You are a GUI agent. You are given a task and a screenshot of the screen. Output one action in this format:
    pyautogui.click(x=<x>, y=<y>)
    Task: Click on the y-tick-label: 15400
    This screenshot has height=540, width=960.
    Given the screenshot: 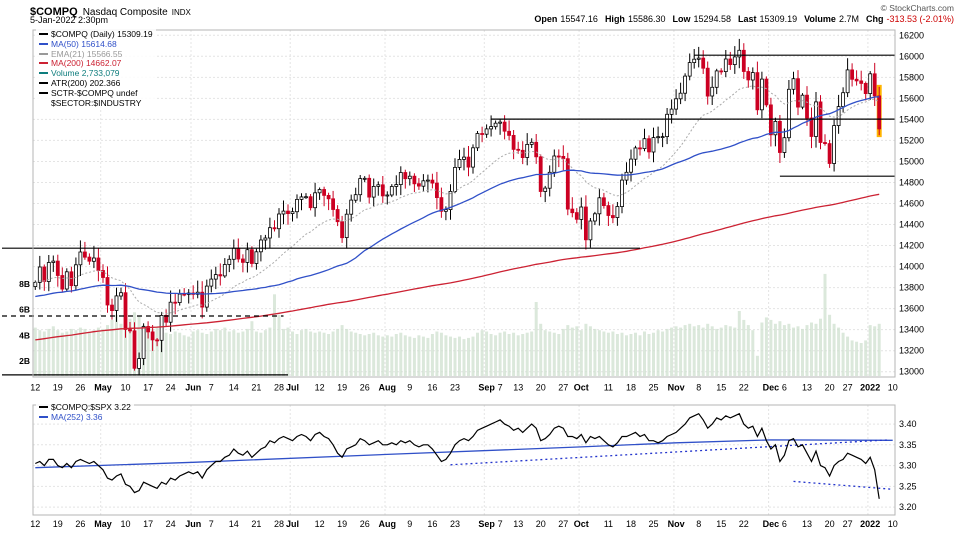 What is the action you would take?
    pyautogui.click(x=911, y=119)
    